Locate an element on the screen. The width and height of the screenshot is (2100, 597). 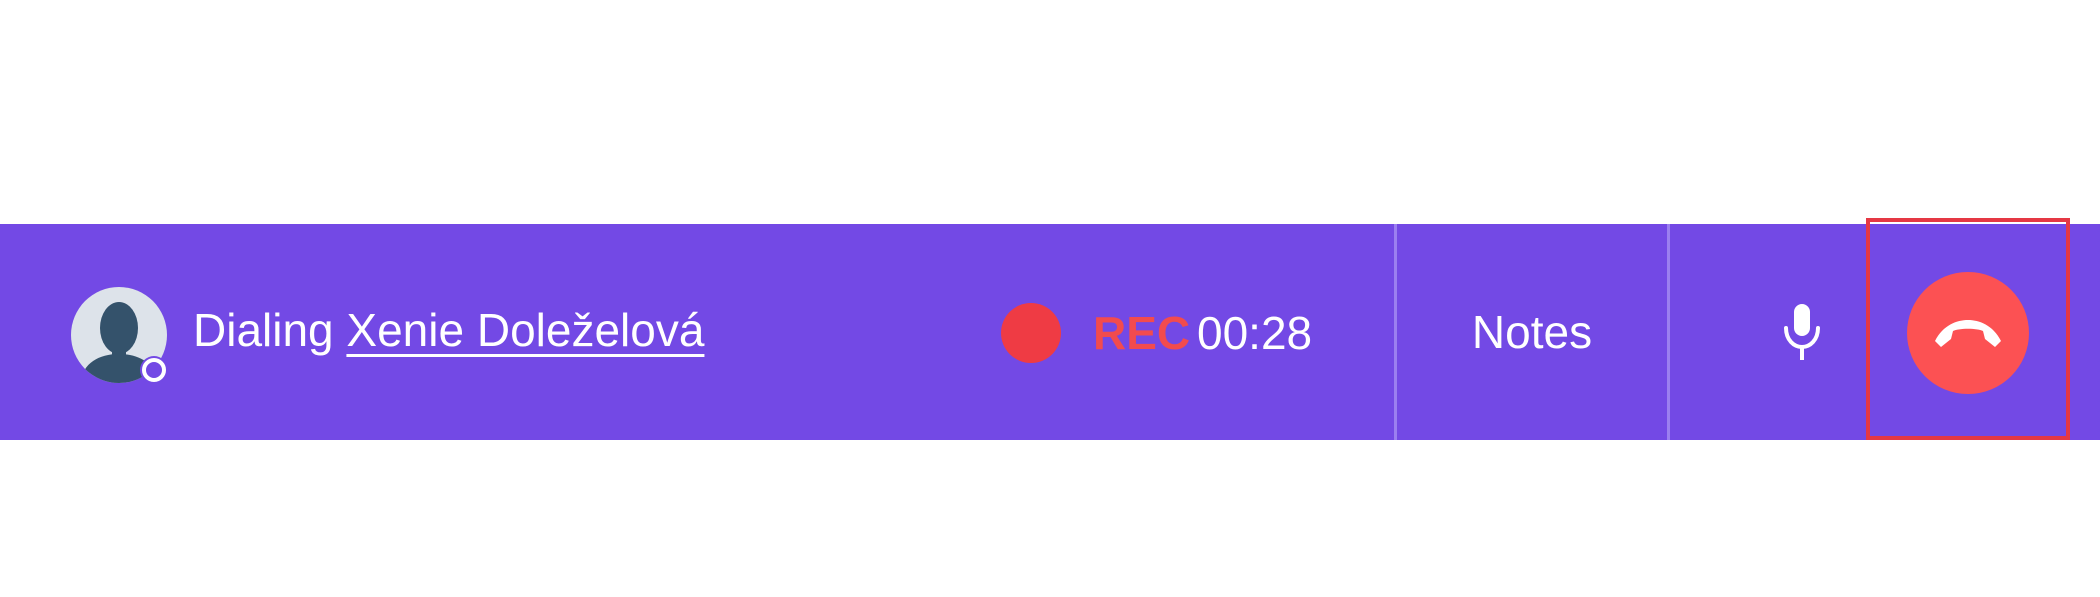
person-avatar-icon is located at coordinates (119, 335).